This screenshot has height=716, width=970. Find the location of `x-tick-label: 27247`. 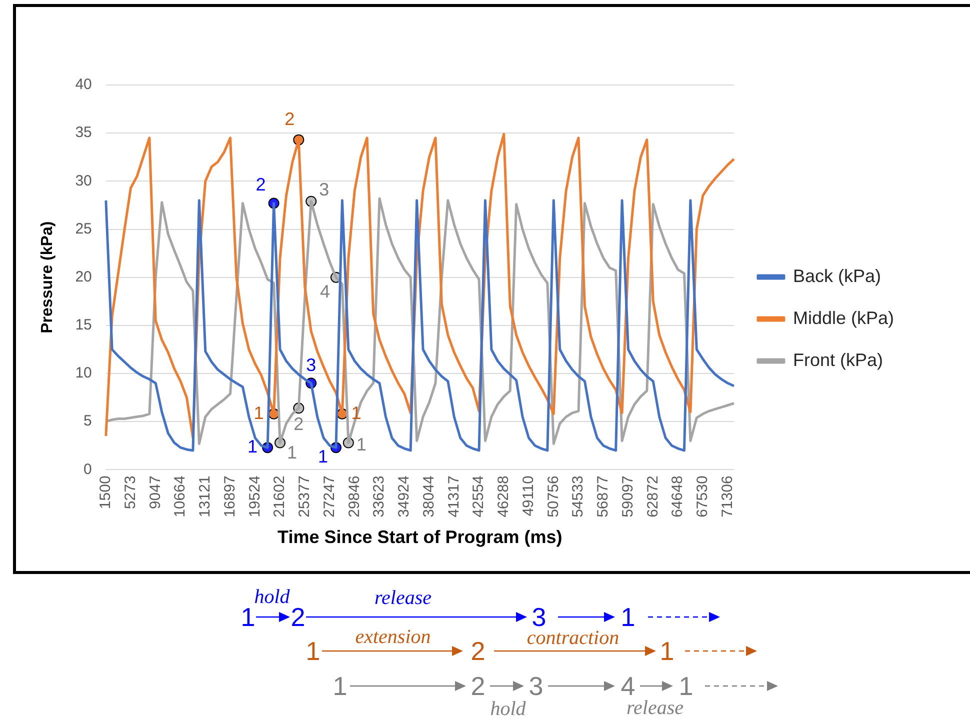

x-tick-label: 27247 is located at coordinates (329, 497).